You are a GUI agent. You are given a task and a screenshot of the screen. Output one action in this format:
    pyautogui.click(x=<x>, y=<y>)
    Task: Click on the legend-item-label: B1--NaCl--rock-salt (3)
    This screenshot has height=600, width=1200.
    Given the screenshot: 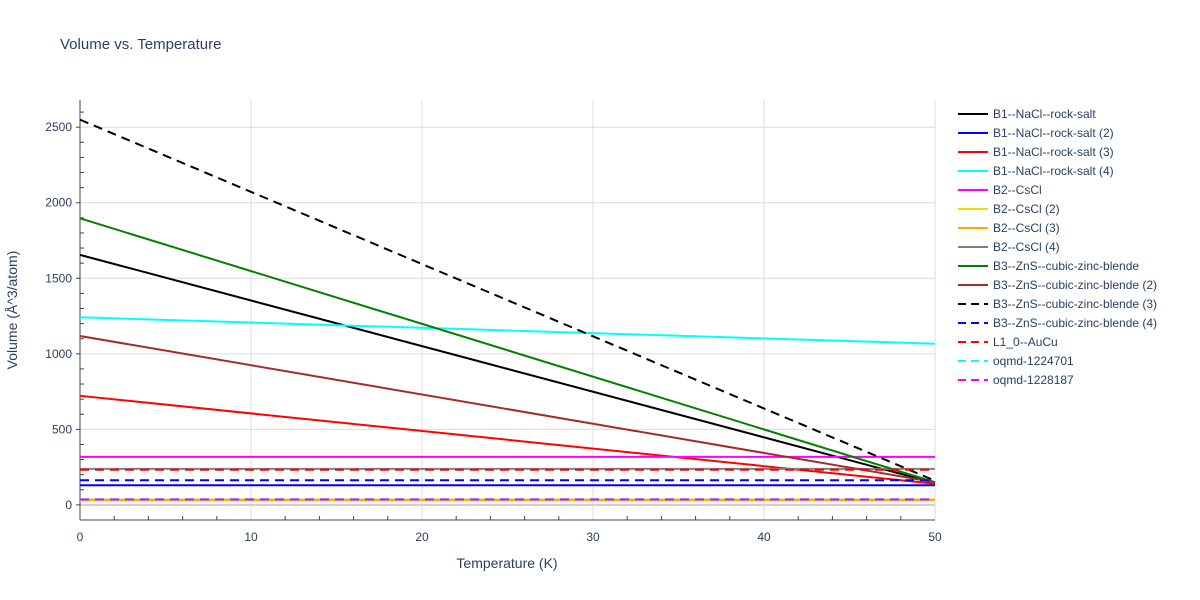 What is the action you would take?
    pyautogui.click(x=1053, y=152)
    